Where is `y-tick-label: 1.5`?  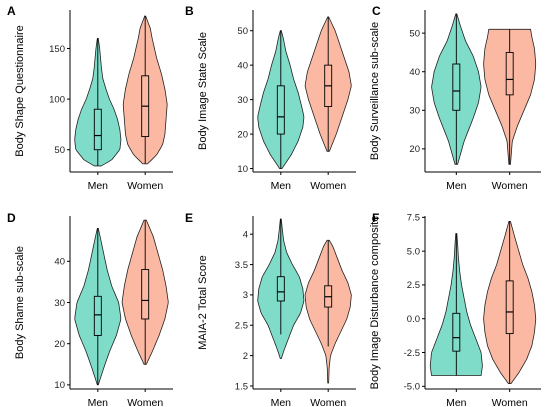
y-tick-label: 1.5 is located at coordinates (241, 386).